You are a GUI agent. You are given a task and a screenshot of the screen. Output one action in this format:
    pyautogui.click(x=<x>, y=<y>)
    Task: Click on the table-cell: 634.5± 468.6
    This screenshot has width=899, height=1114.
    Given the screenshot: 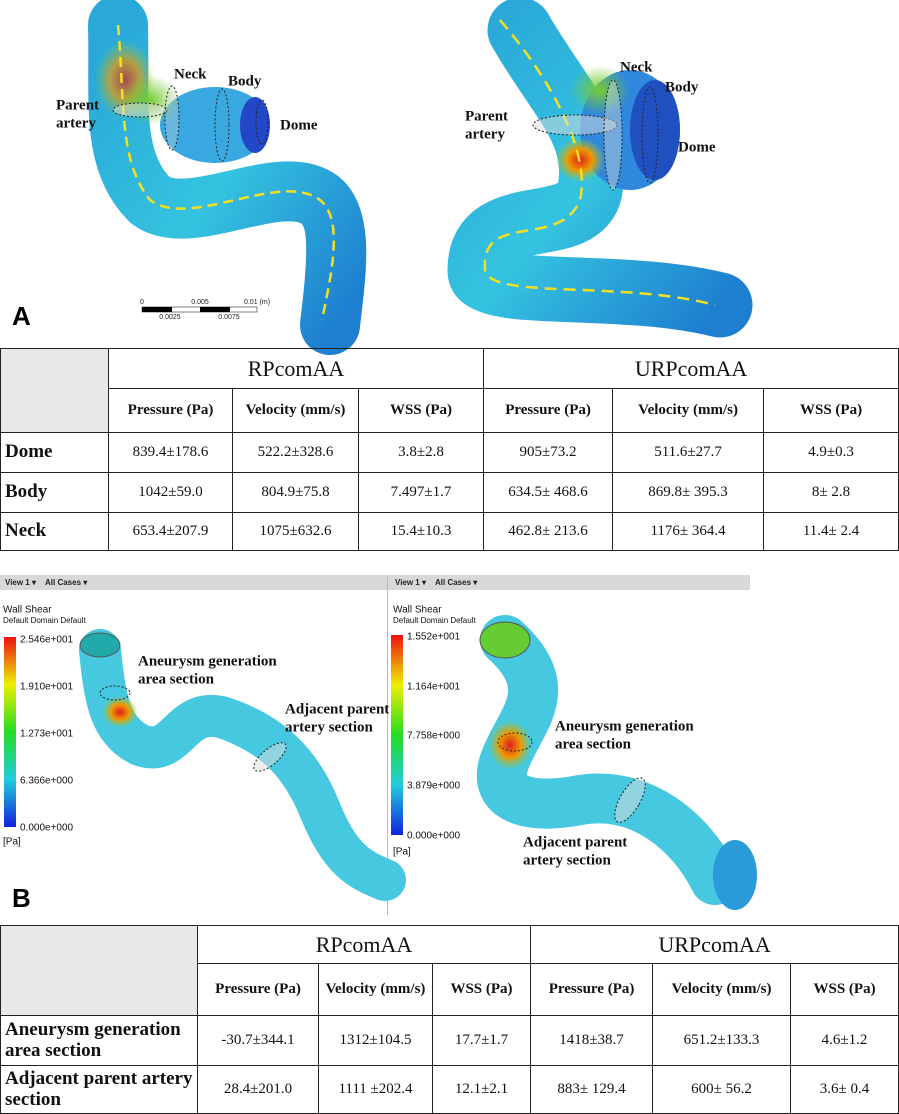 What is the action you would take?
    pyautogui.click(x=548, y=492)
    